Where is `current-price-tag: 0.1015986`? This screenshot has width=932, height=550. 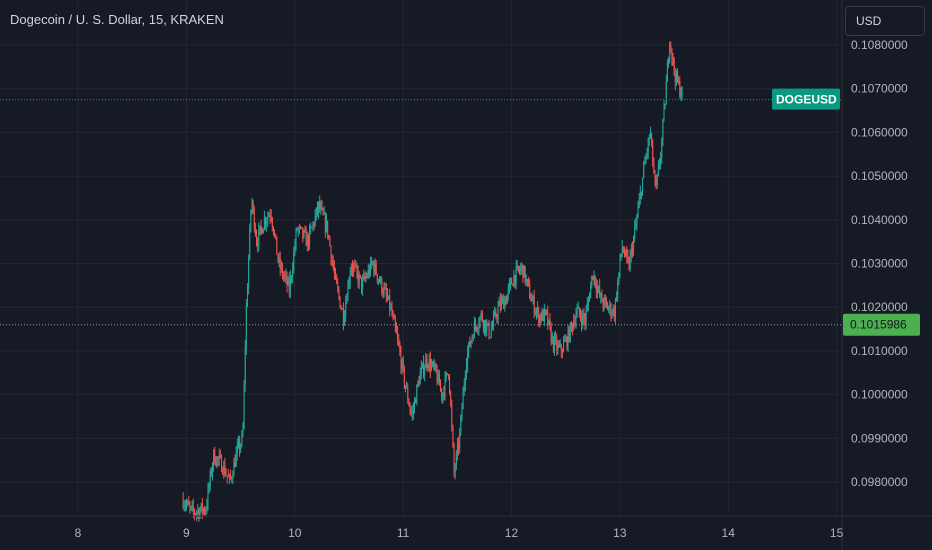 current-price-tag: 0.1015986 is located at coordinates (881, 324).